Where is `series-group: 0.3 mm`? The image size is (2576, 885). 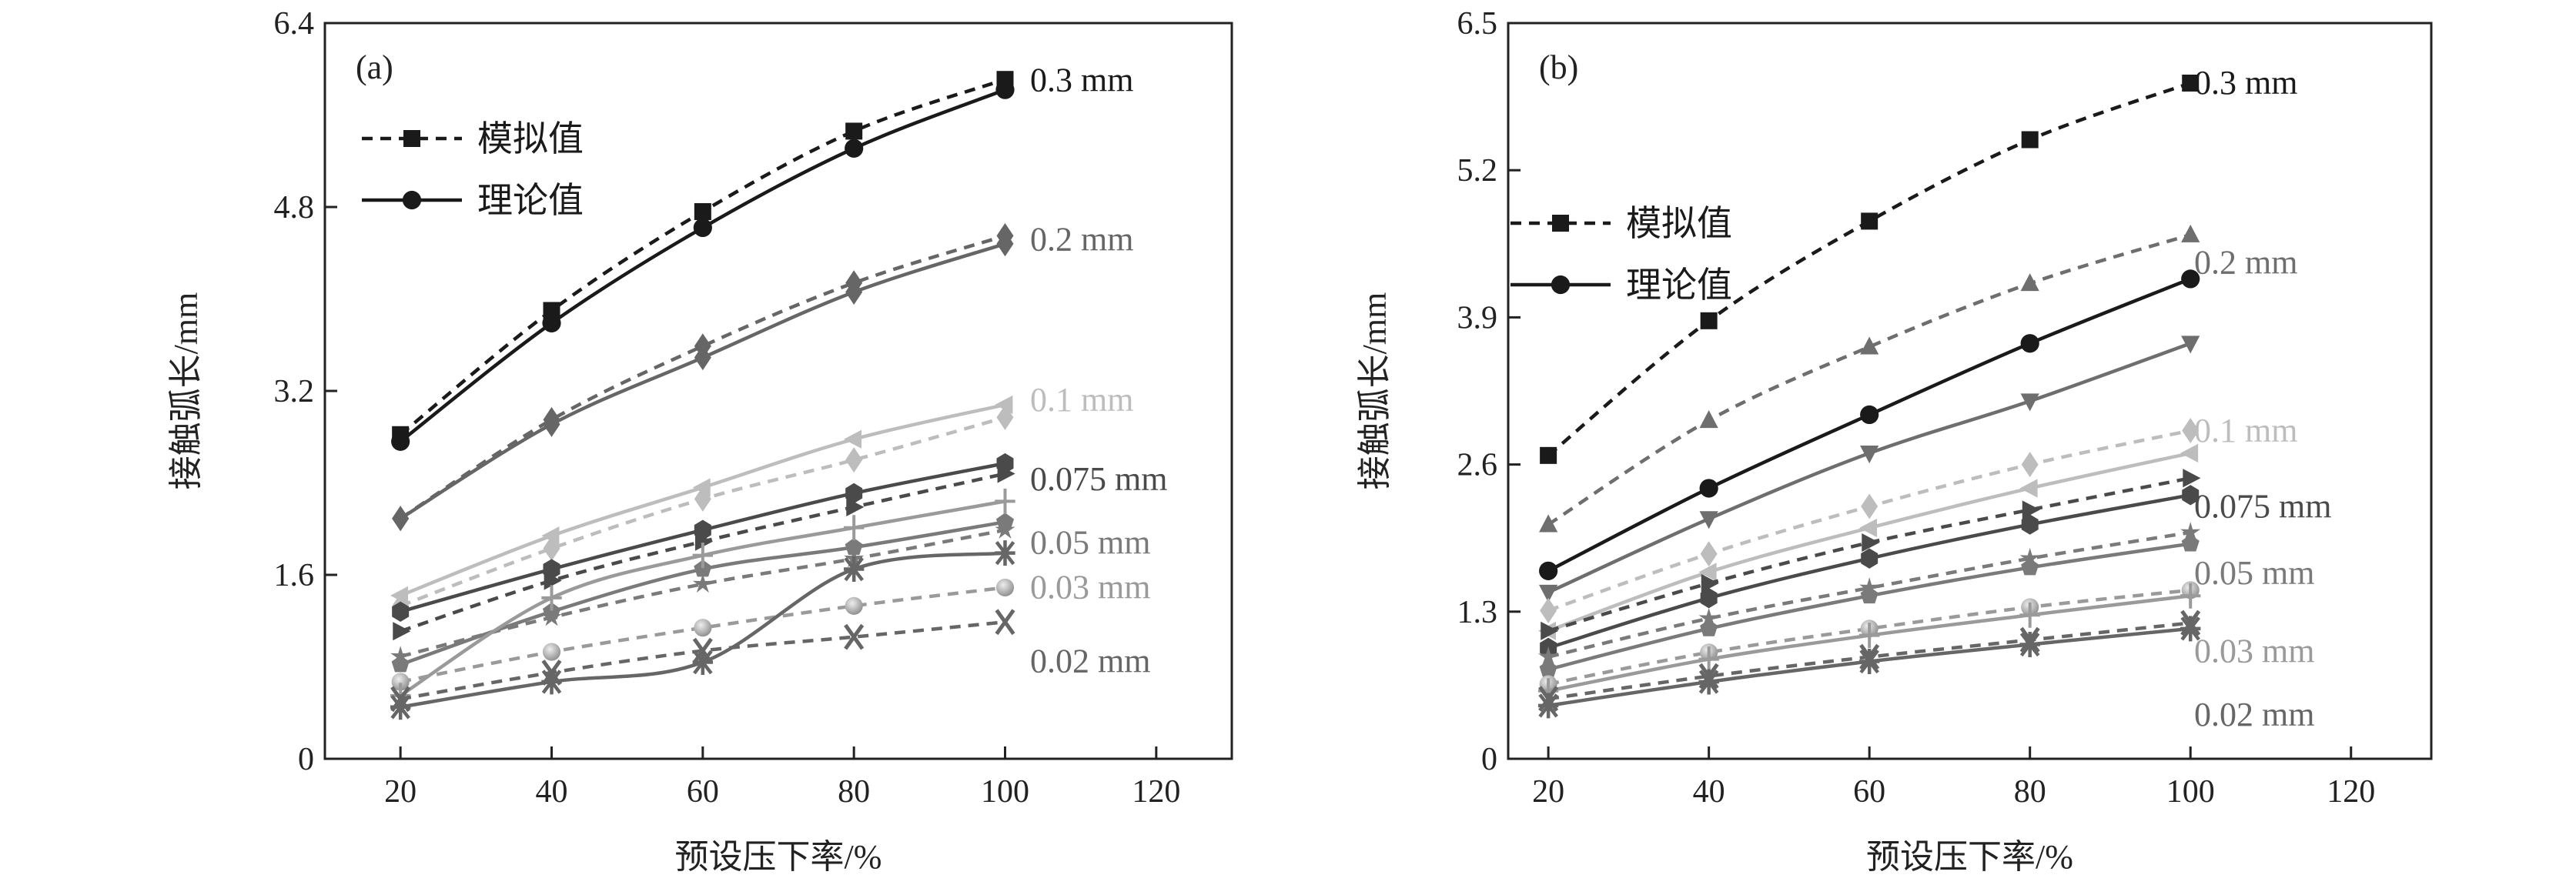
series-group: 0.3 mm is located at coordinates (762, 256).